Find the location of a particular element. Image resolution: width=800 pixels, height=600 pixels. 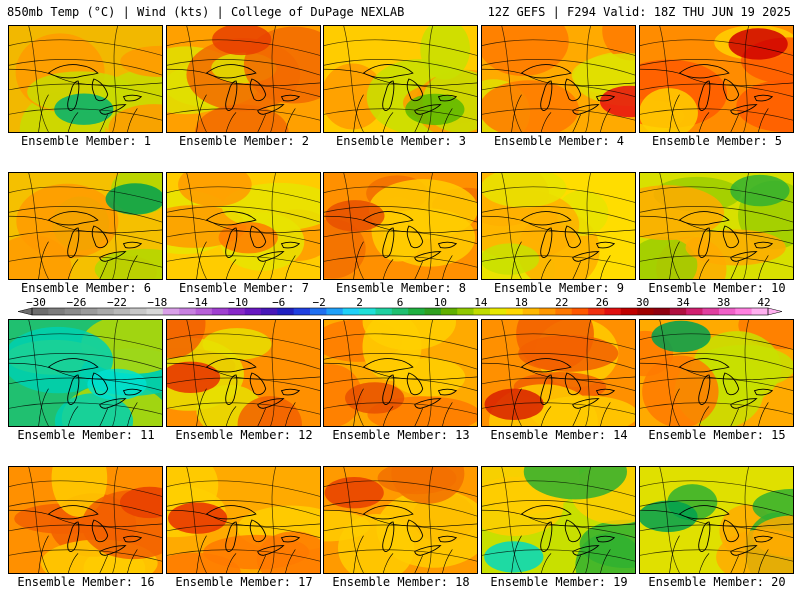

colorbar-tick-label: 10 is located at coordinates (440, 303).